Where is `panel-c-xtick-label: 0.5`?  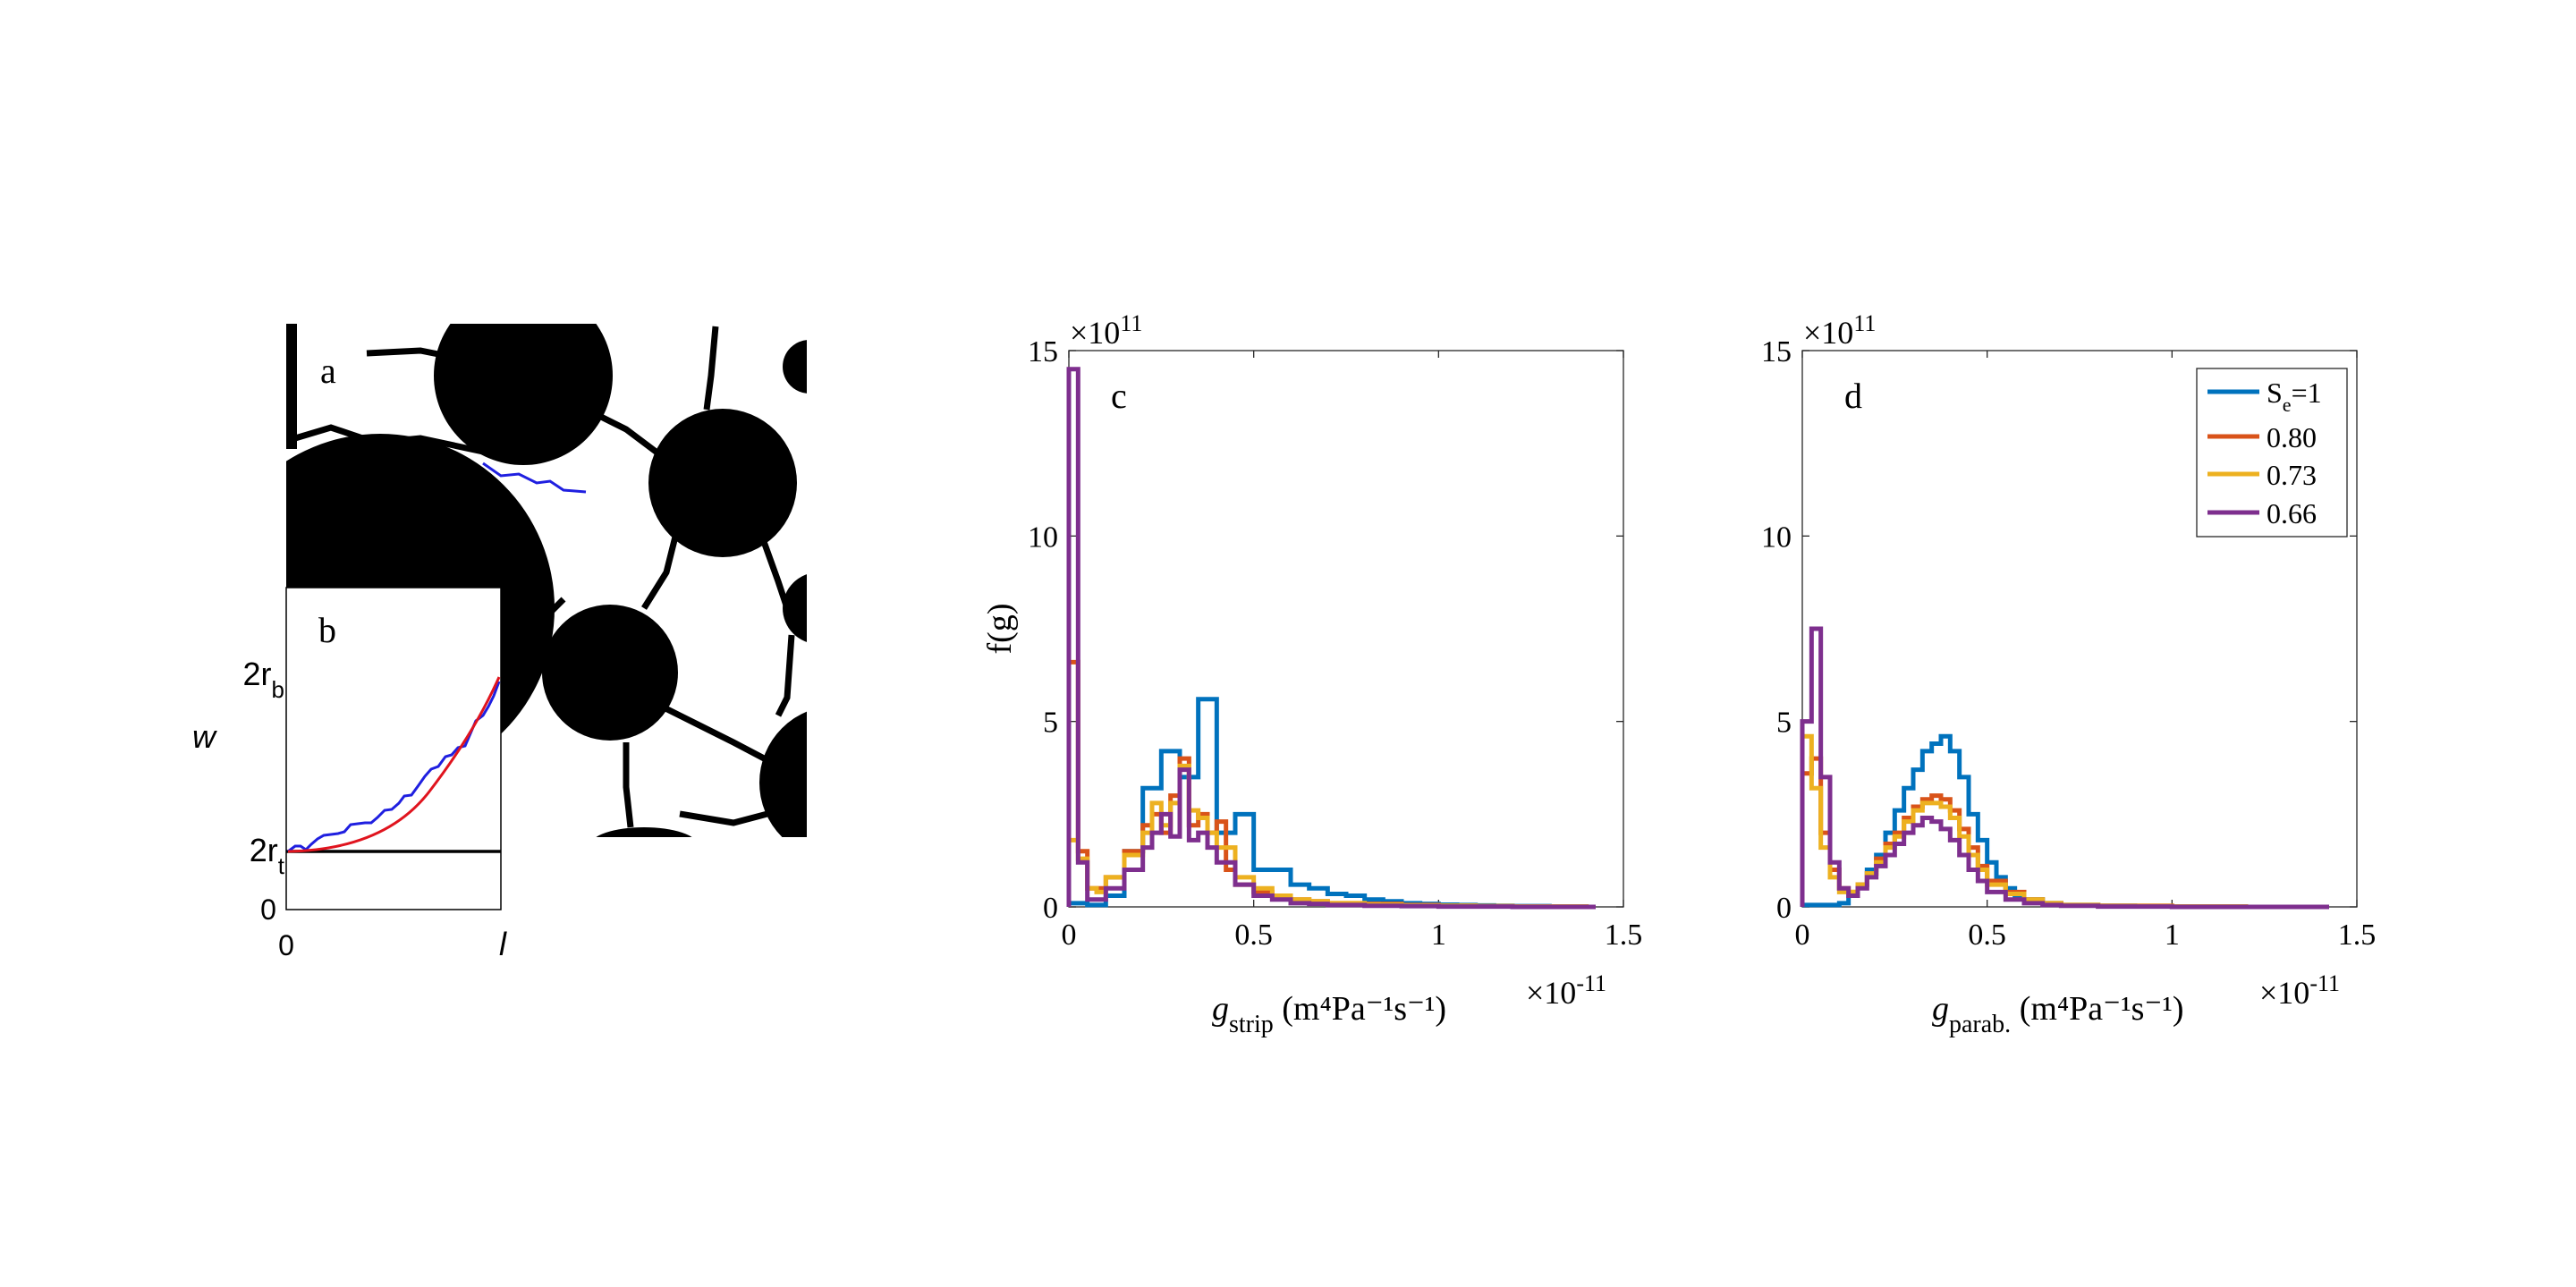 panel-c-xtick-label: 0.5 is located at coordinates (1253, 935).